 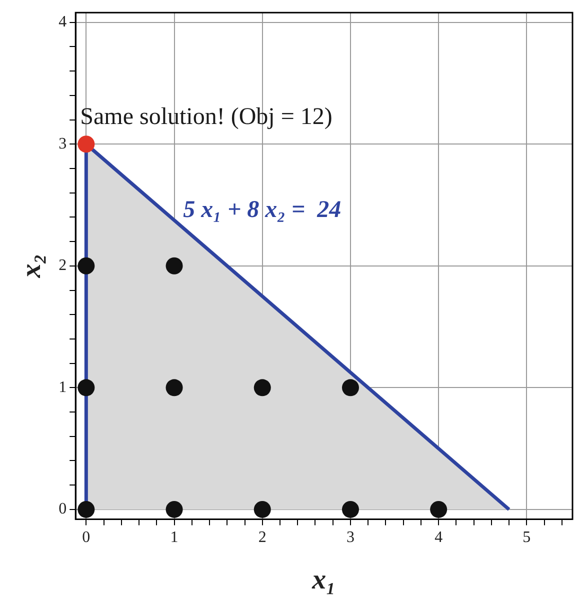 What do you see at coordinates (174, 537) in the screenshot?
I see `x-tick-label: 1` at bounding box center [174, 537].